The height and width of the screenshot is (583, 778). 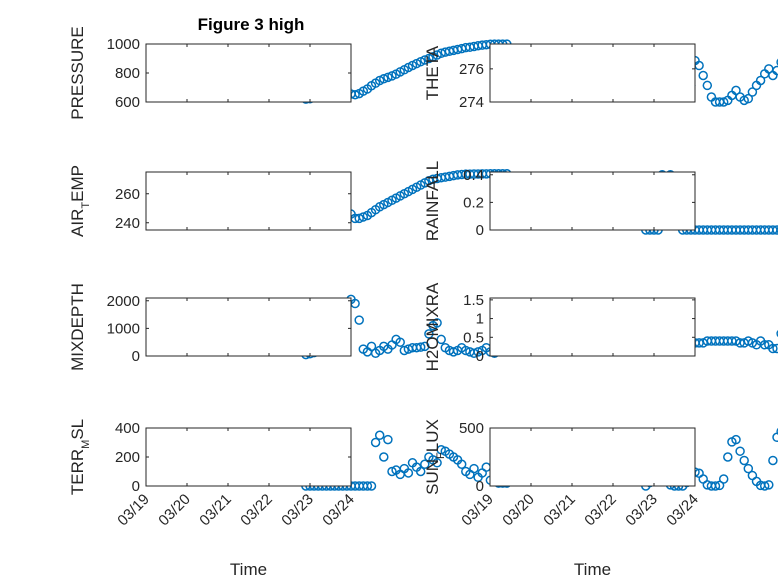 What do you see at coordinates (435, 457) in the screenshot?
I see `y-axis-label: SUNFLUX` at bounding box center [435, 457].